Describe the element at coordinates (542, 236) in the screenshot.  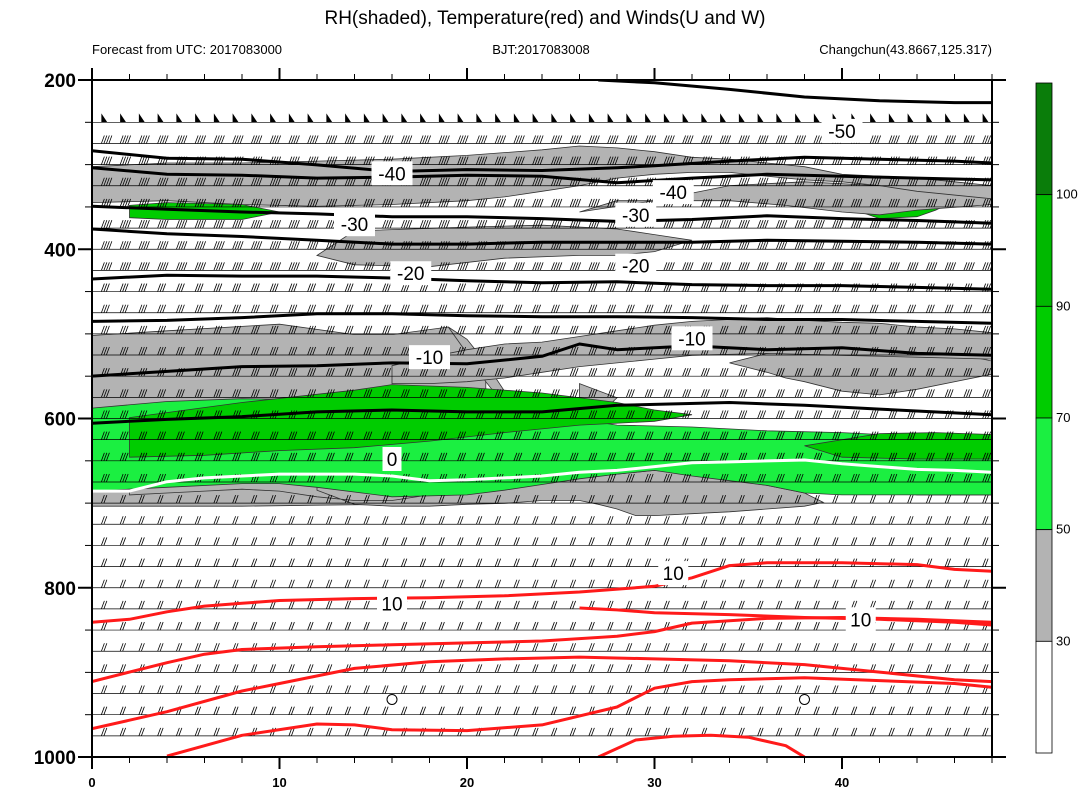
I see `temperature-contour--30-4` at that location.